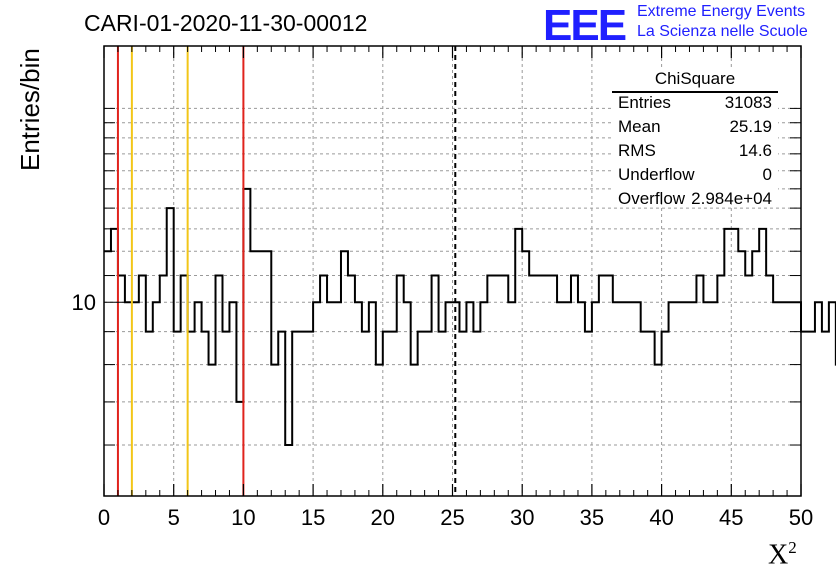 Image resolution: width=836 pixels, height=572 pixels. What do you see at coordinates (226, 23) in the screenshot?
I see `chart-title: CARI-01-2020-11-30-00012` at bounding box center [226, 23].